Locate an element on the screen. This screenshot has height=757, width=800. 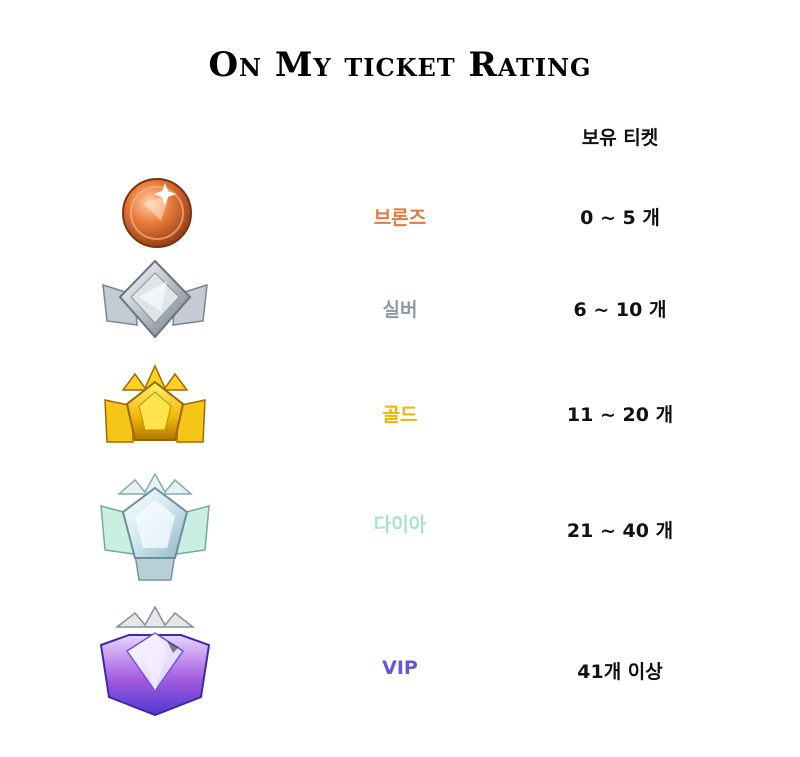
page-title: On My ticket Rating is located at coordinates (400, 65).